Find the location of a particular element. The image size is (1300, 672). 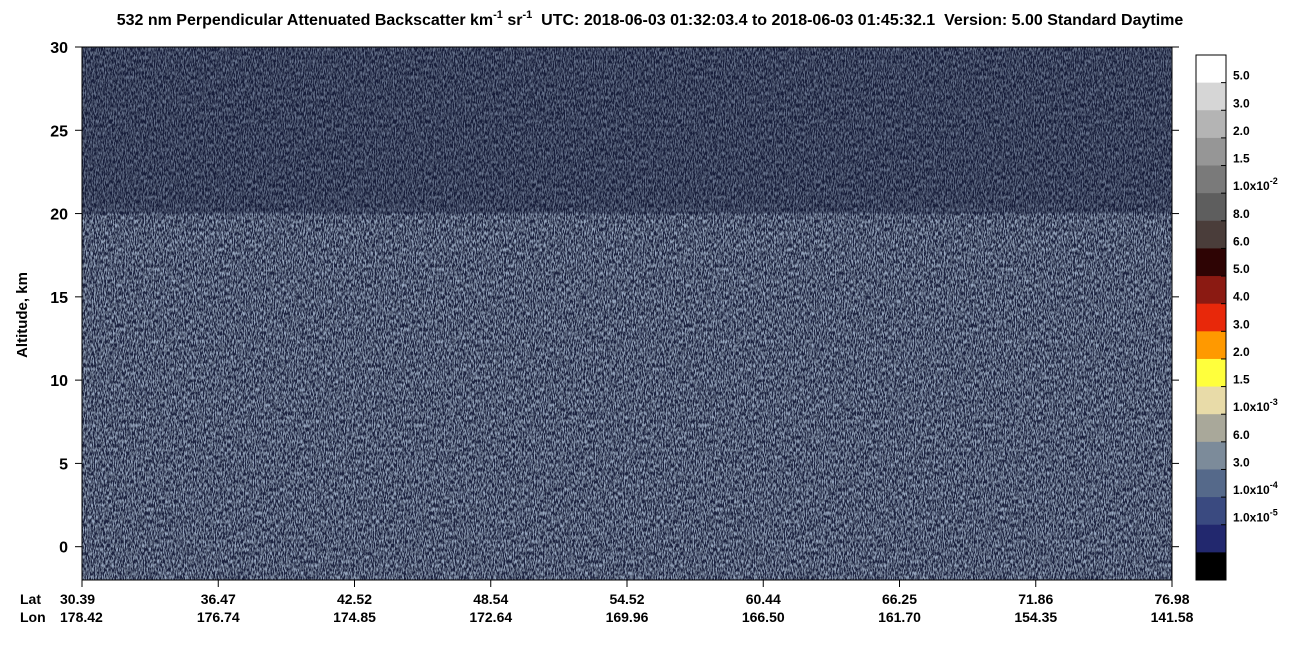

colorbar-label-exp: -4 is located at coordinates (1274, 485).